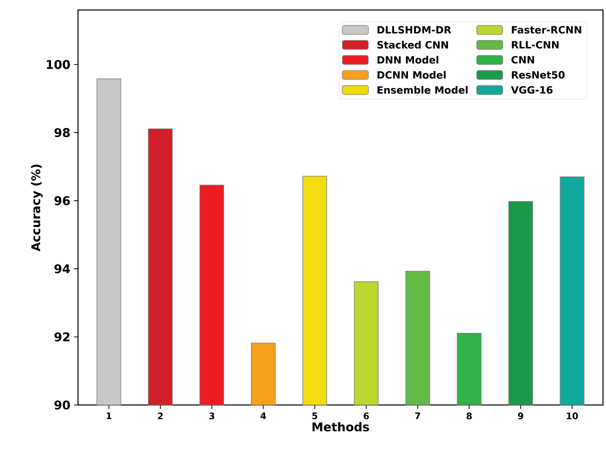 Image resolution: width=606 pixels, height=450 pixels. I want to click on x-axis-title: Methods, so click(340, 427).